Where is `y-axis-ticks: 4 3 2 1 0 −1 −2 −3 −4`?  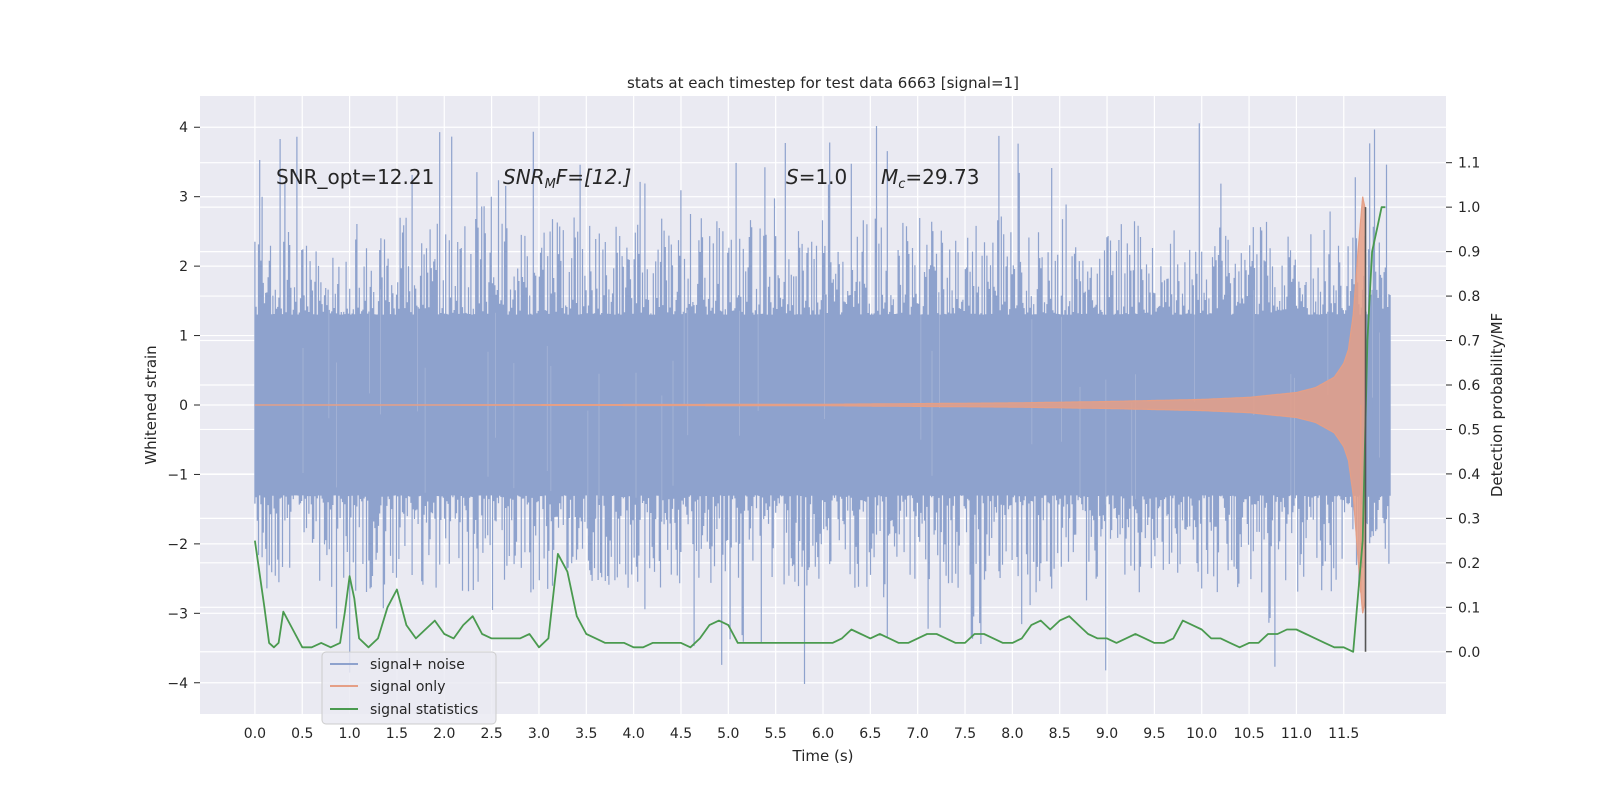 y-axis-ticks: 4 3 2 1 0 −1 −2 −3 −4 is located at coordinates (183, 406).